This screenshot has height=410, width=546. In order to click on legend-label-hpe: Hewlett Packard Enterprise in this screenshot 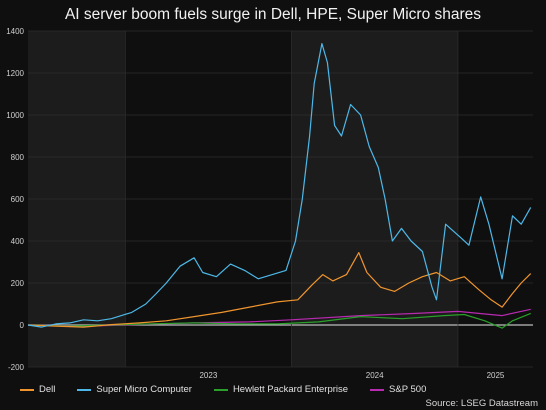, I will do `click(290, 389)`.